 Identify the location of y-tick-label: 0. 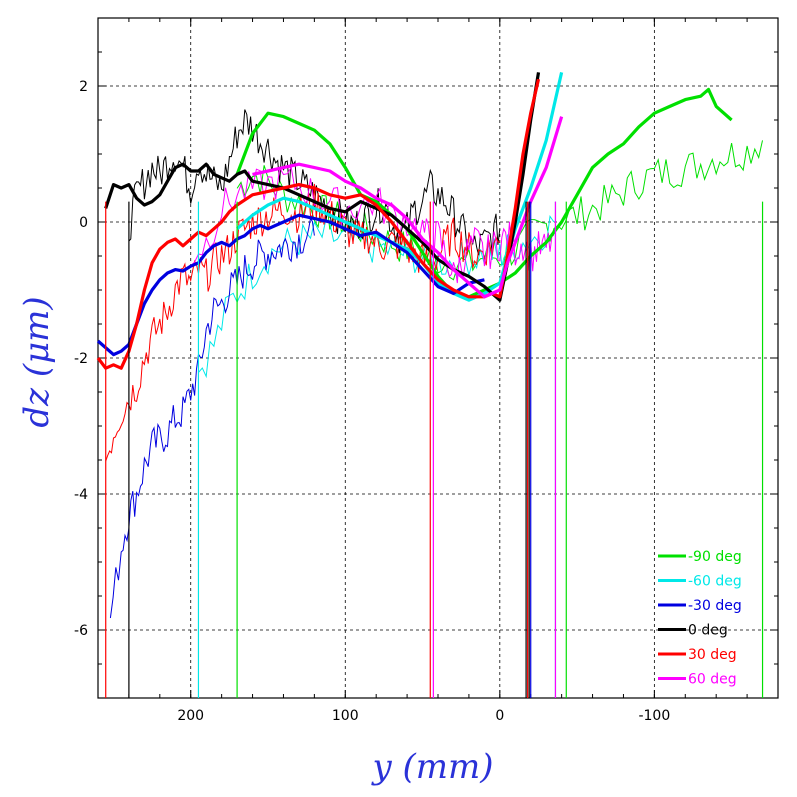
(83, 223).